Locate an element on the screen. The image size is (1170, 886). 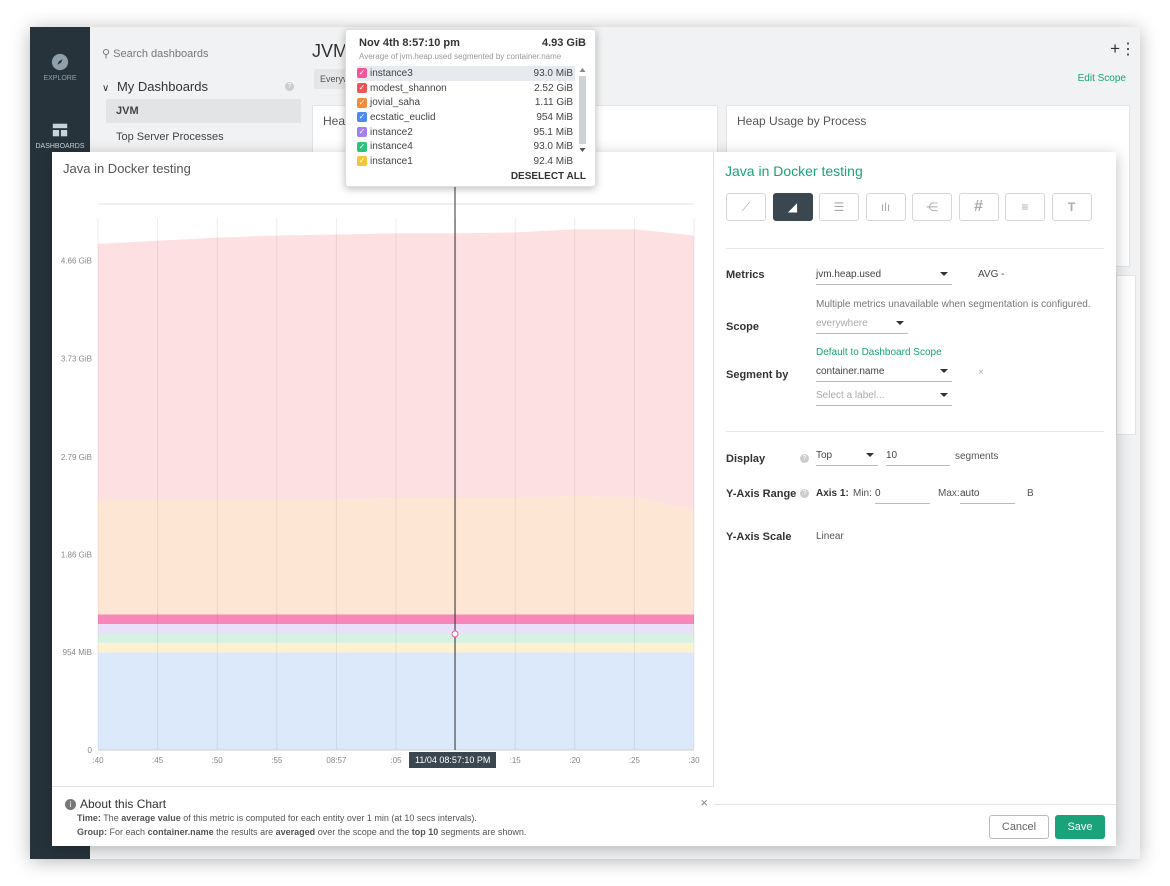
table-type-button: ≡ is located at coordinates (1025, 207).